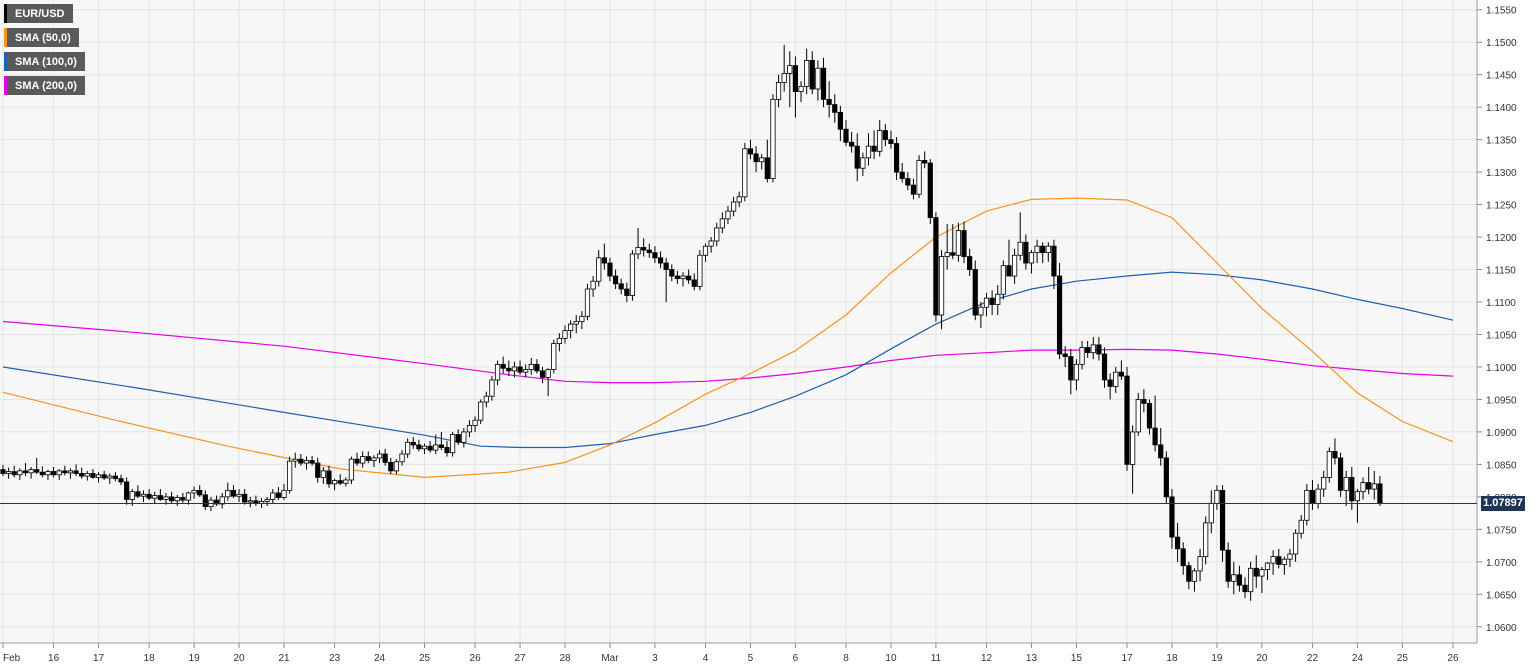 The width and height of the screenshot is (1536, 669). What do you see at coordinates (38, 13) in the screenshot?
I see `legend-item-eurusd: EUR/USD` at bounding box center [38, 13].